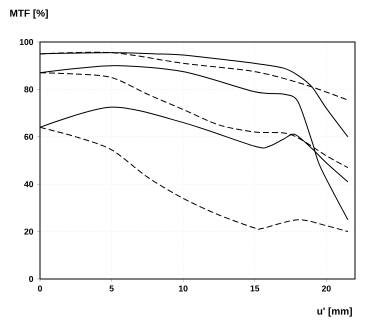 The image size is (365, 326). Describe the element at coordinates (29, 89) in the screenshot. I see `y-tick-label: 80` at that location.